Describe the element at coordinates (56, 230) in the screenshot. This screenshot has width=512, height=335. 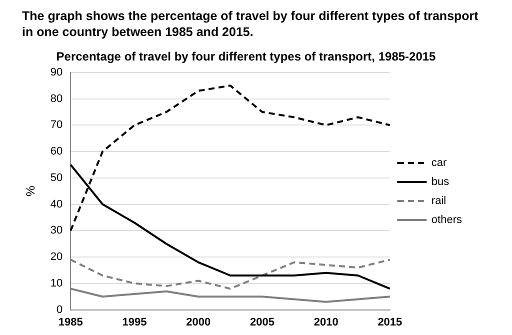
I see `y-tick-label: 30` at that location.